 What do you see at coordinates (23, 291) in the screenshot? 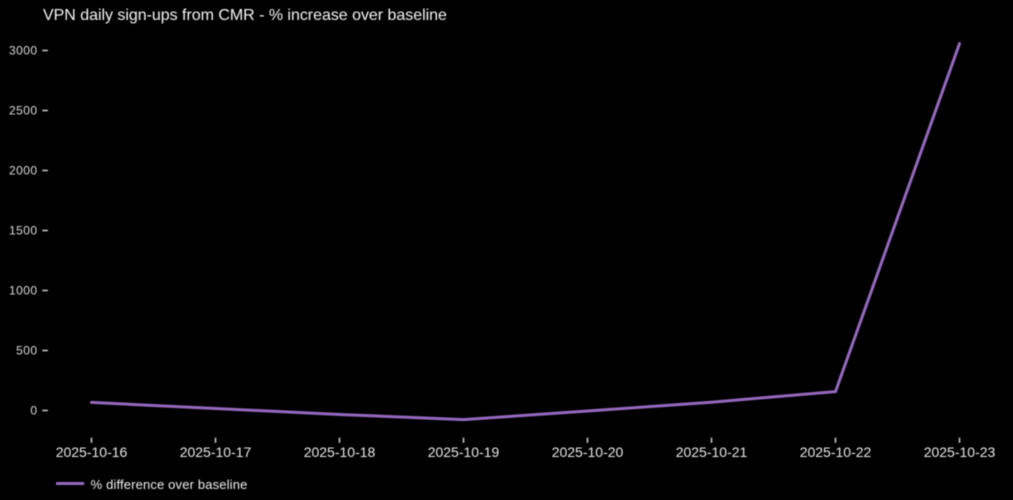
I see `svg-text: 1000` at bounding box center [23, 291].